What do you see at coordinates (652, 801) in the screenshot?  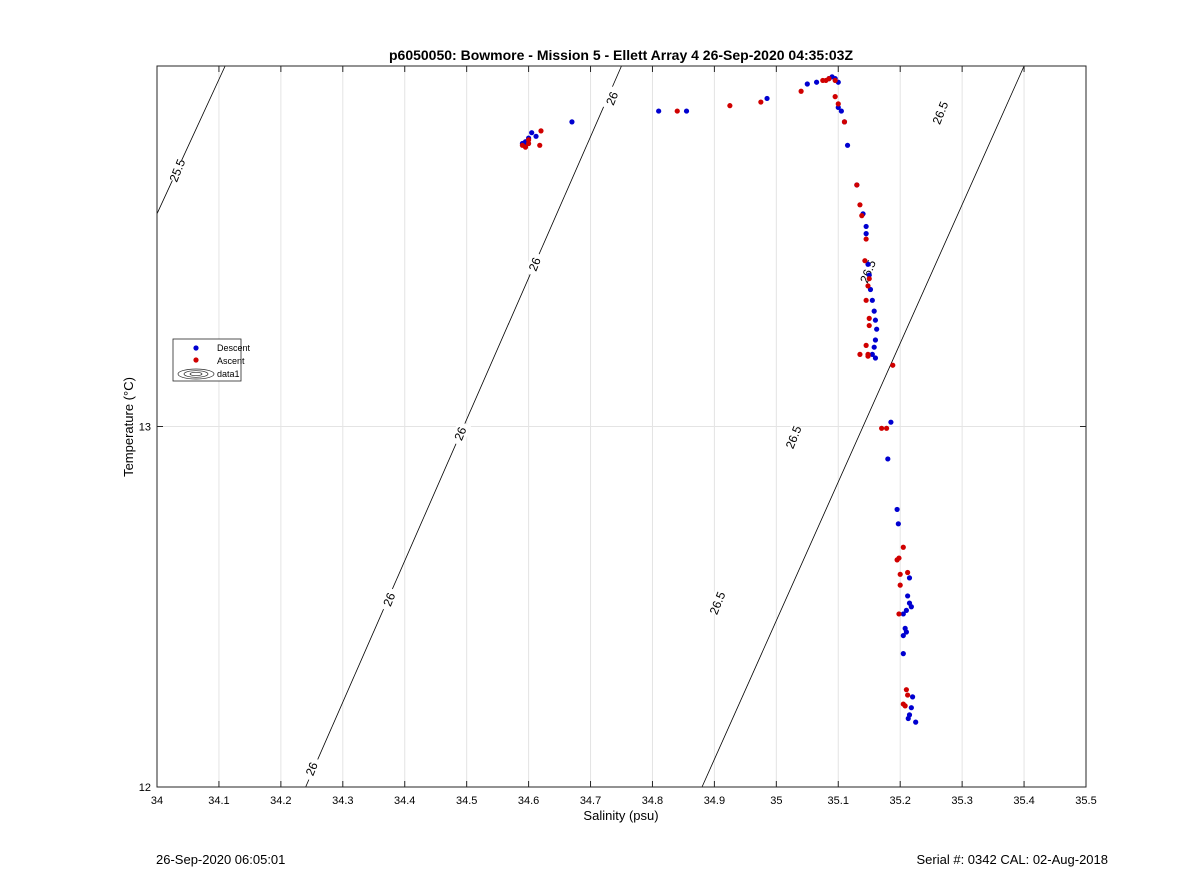 I see `x-tick-label: 34.8` at bounding box center [652, 801].